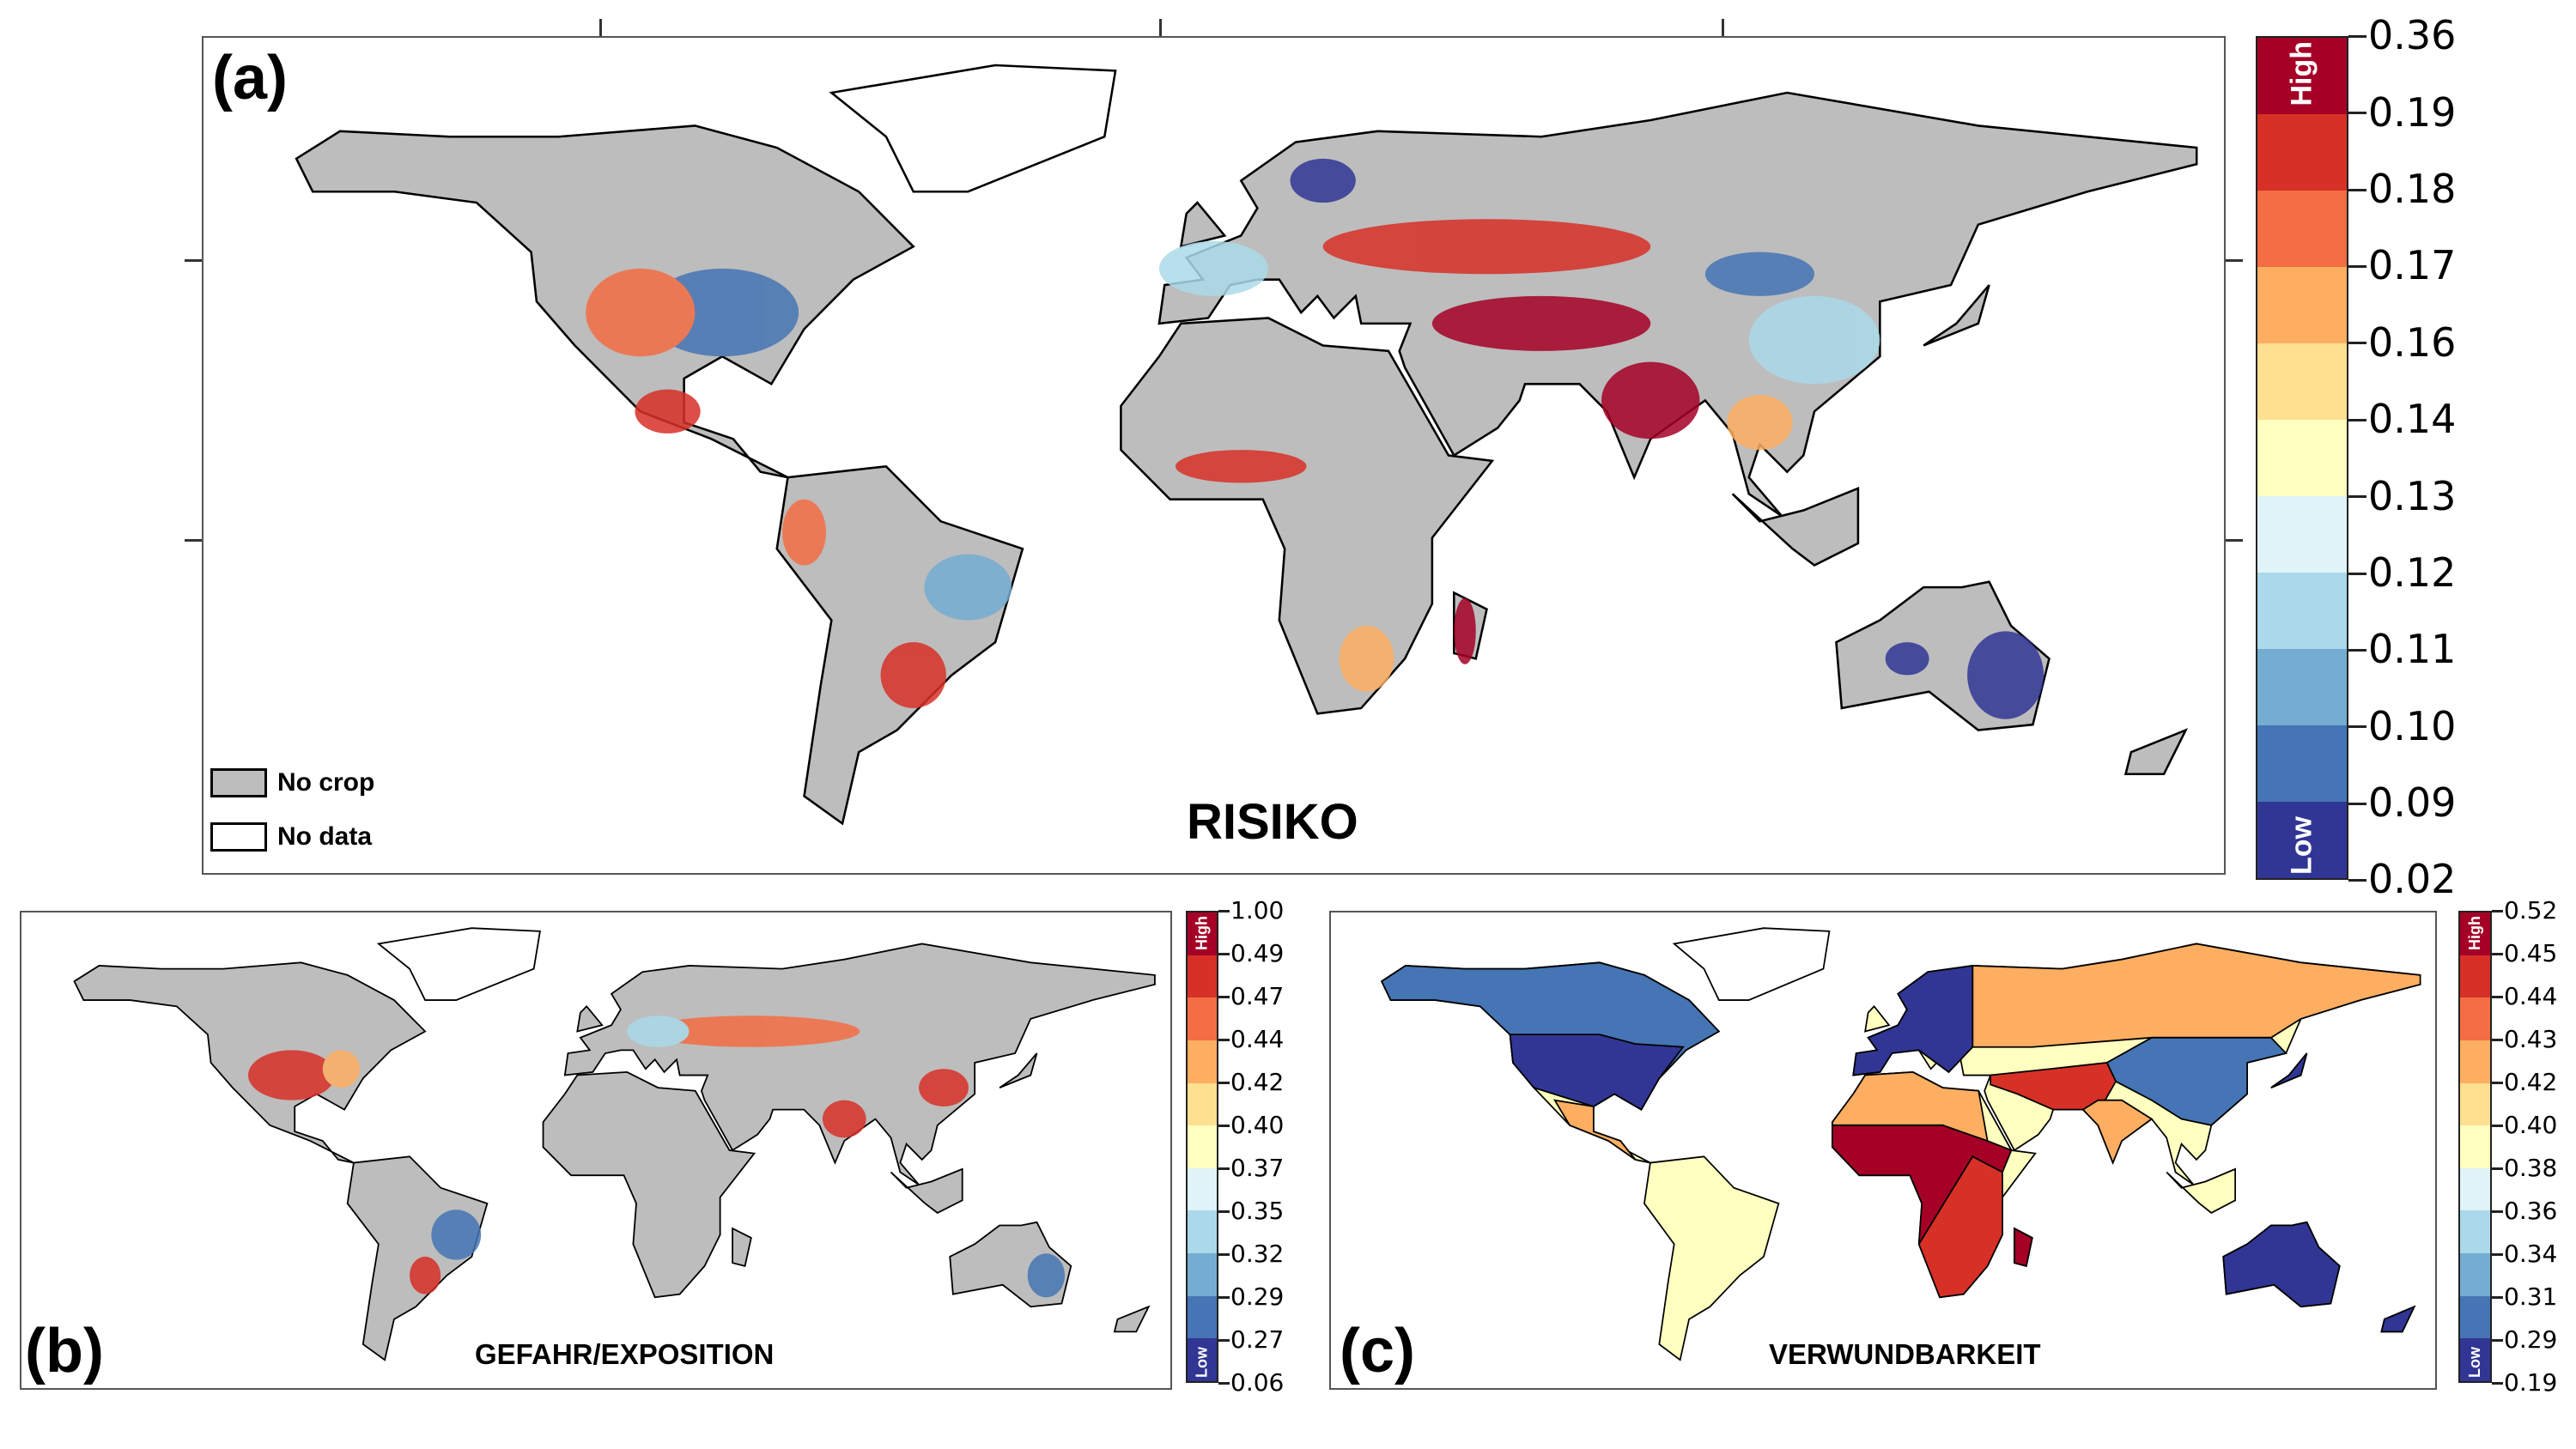  Describe the element at coordinates (239, 837) in the screenshot. I see `no-data-swatch` at that location.